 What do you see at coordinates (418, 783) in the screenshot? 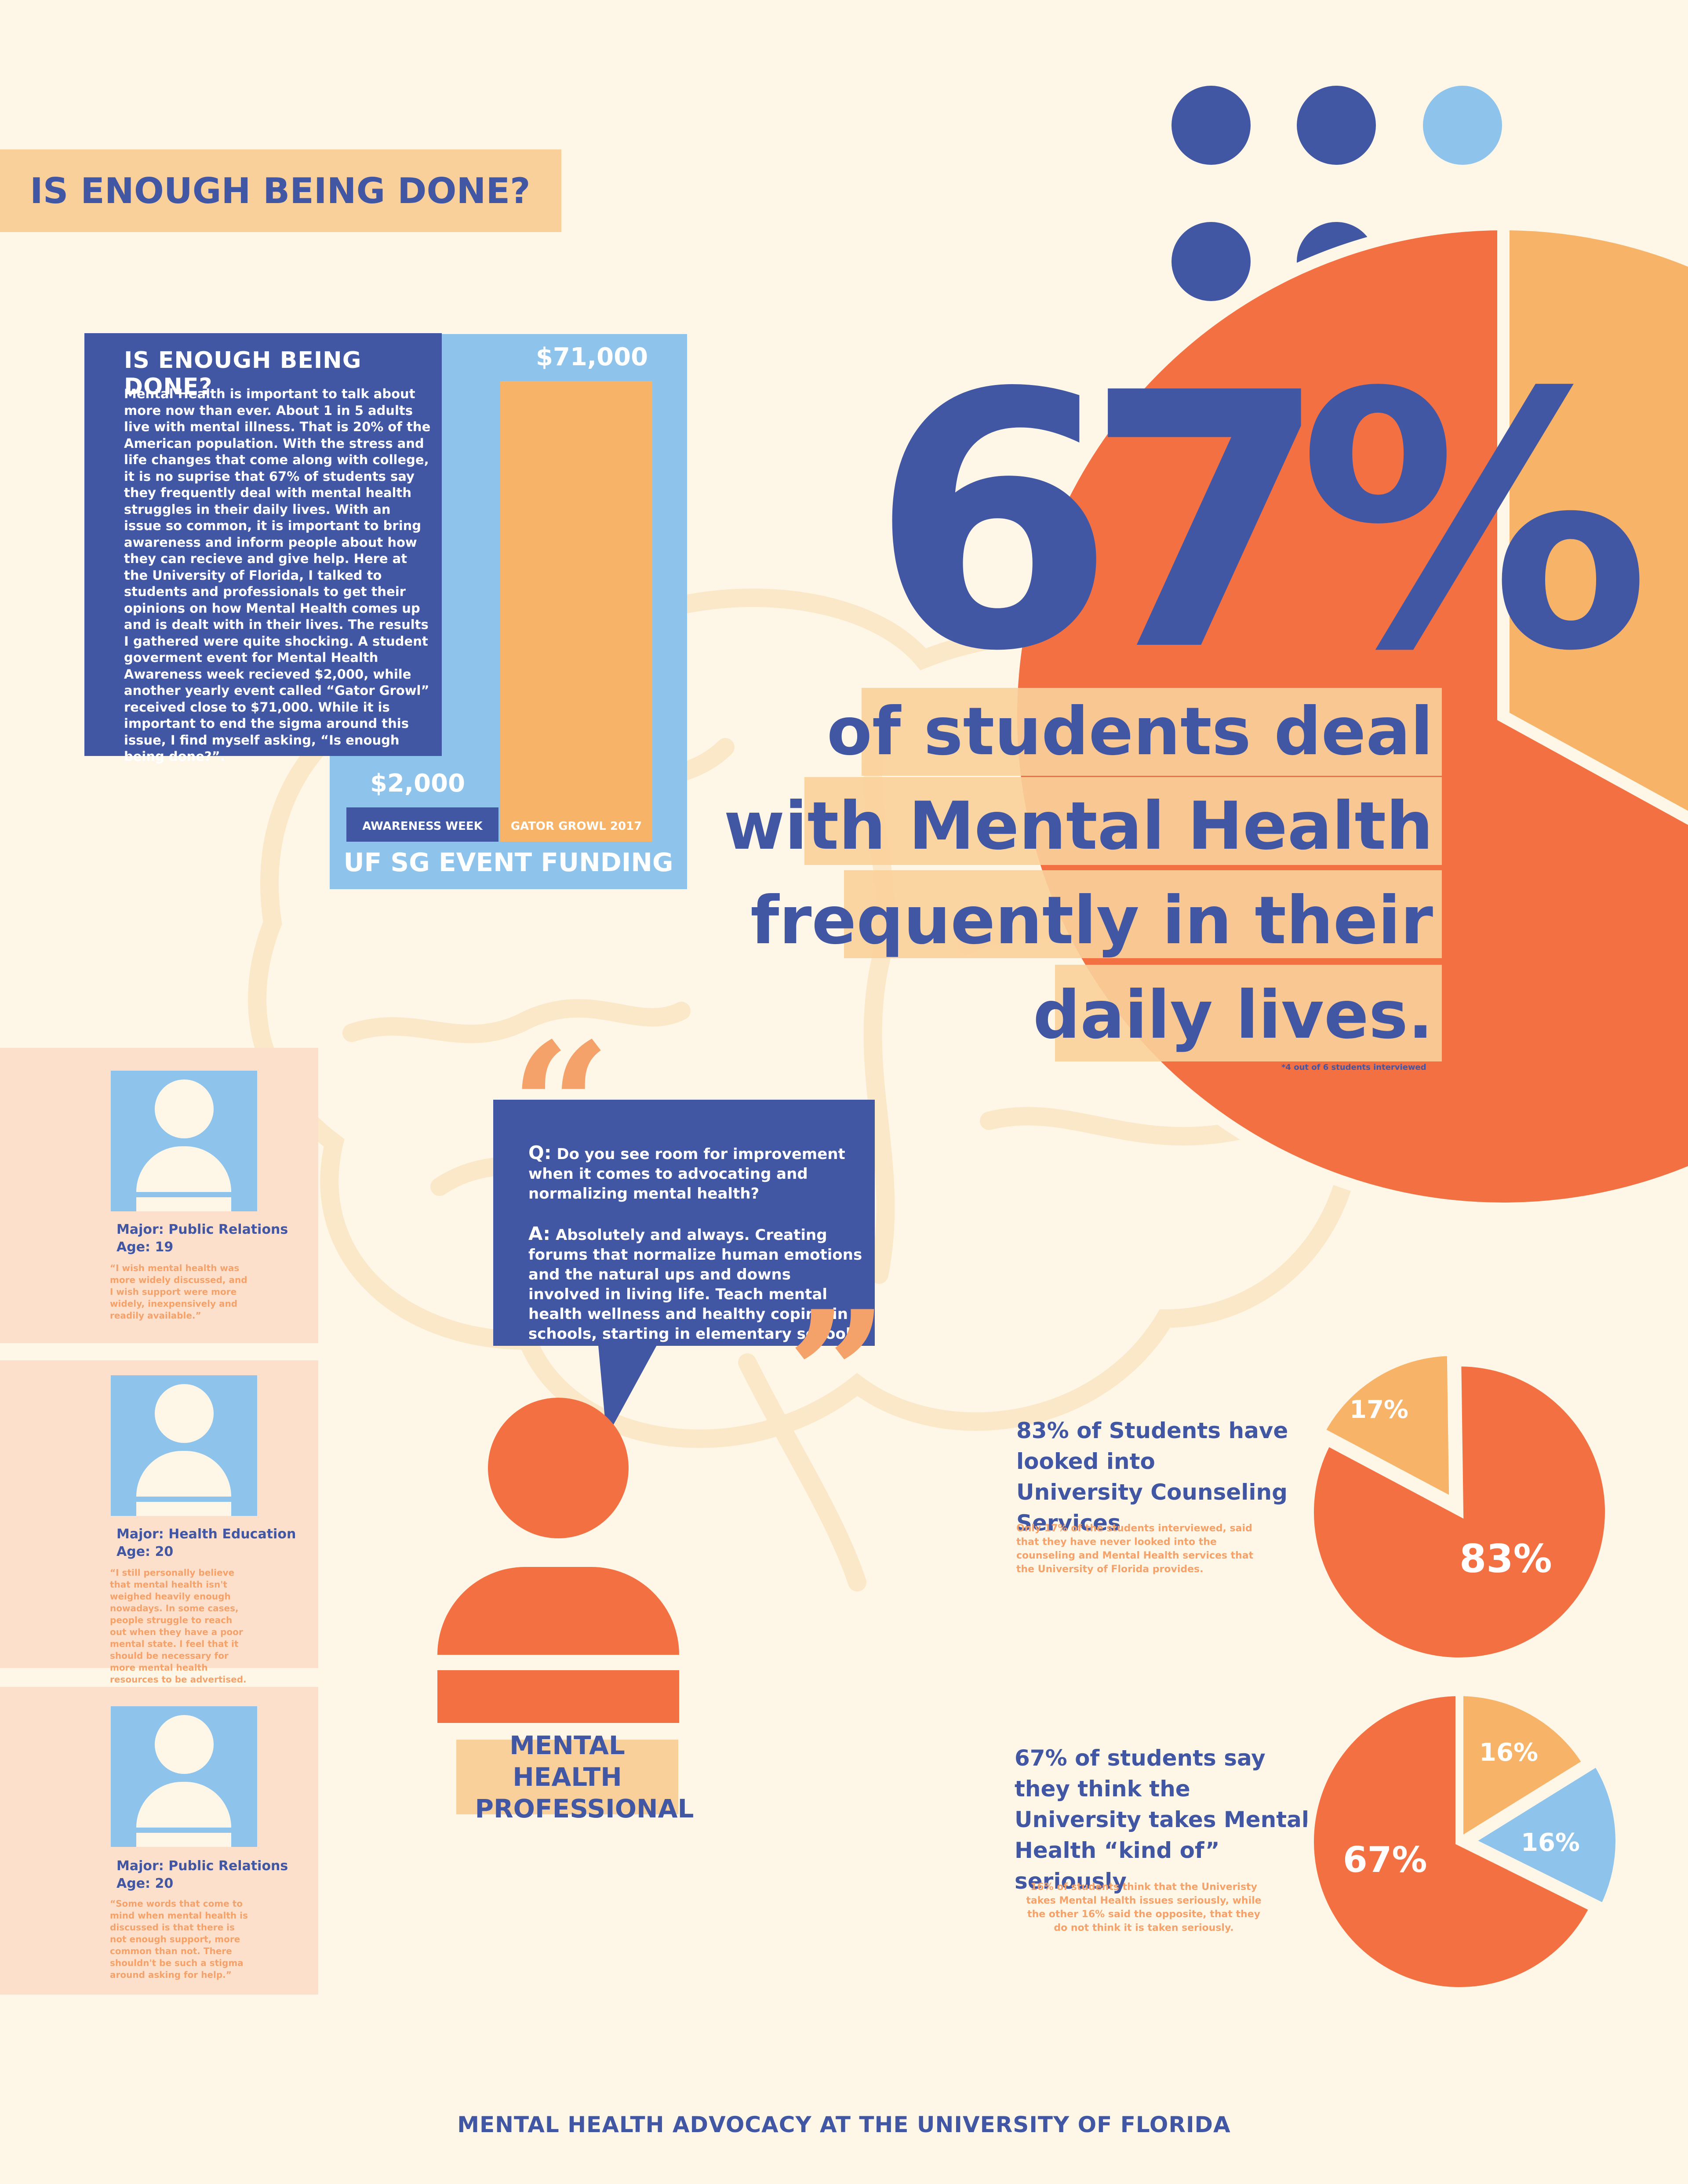
I see `awareness-value-label: $2,000` at bounding box center [418, 783].